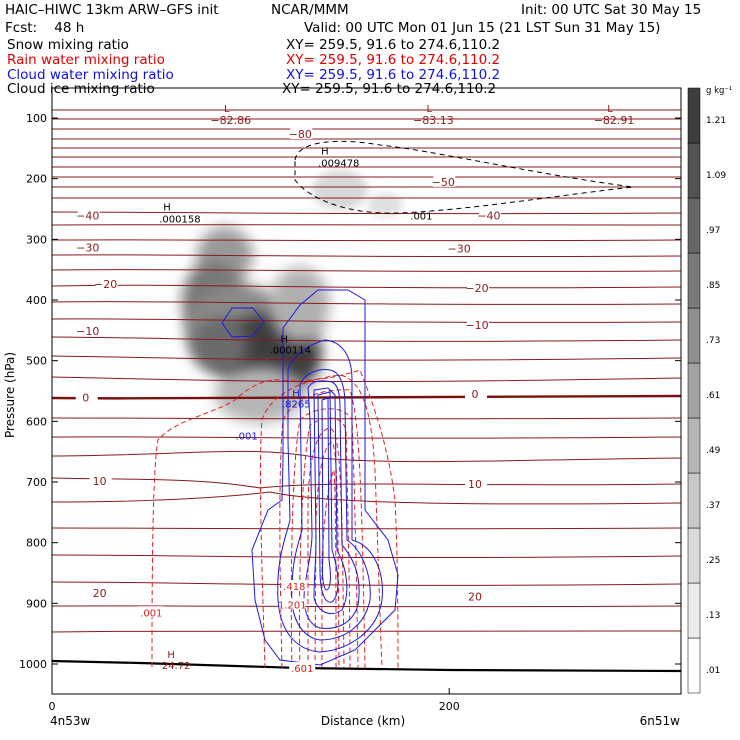 Image resolution: width=740 pixels, height=740 pixels. Describe the element at coordinates (614, 120) in the screenshot. I see `low-value: −82.91` at that location.